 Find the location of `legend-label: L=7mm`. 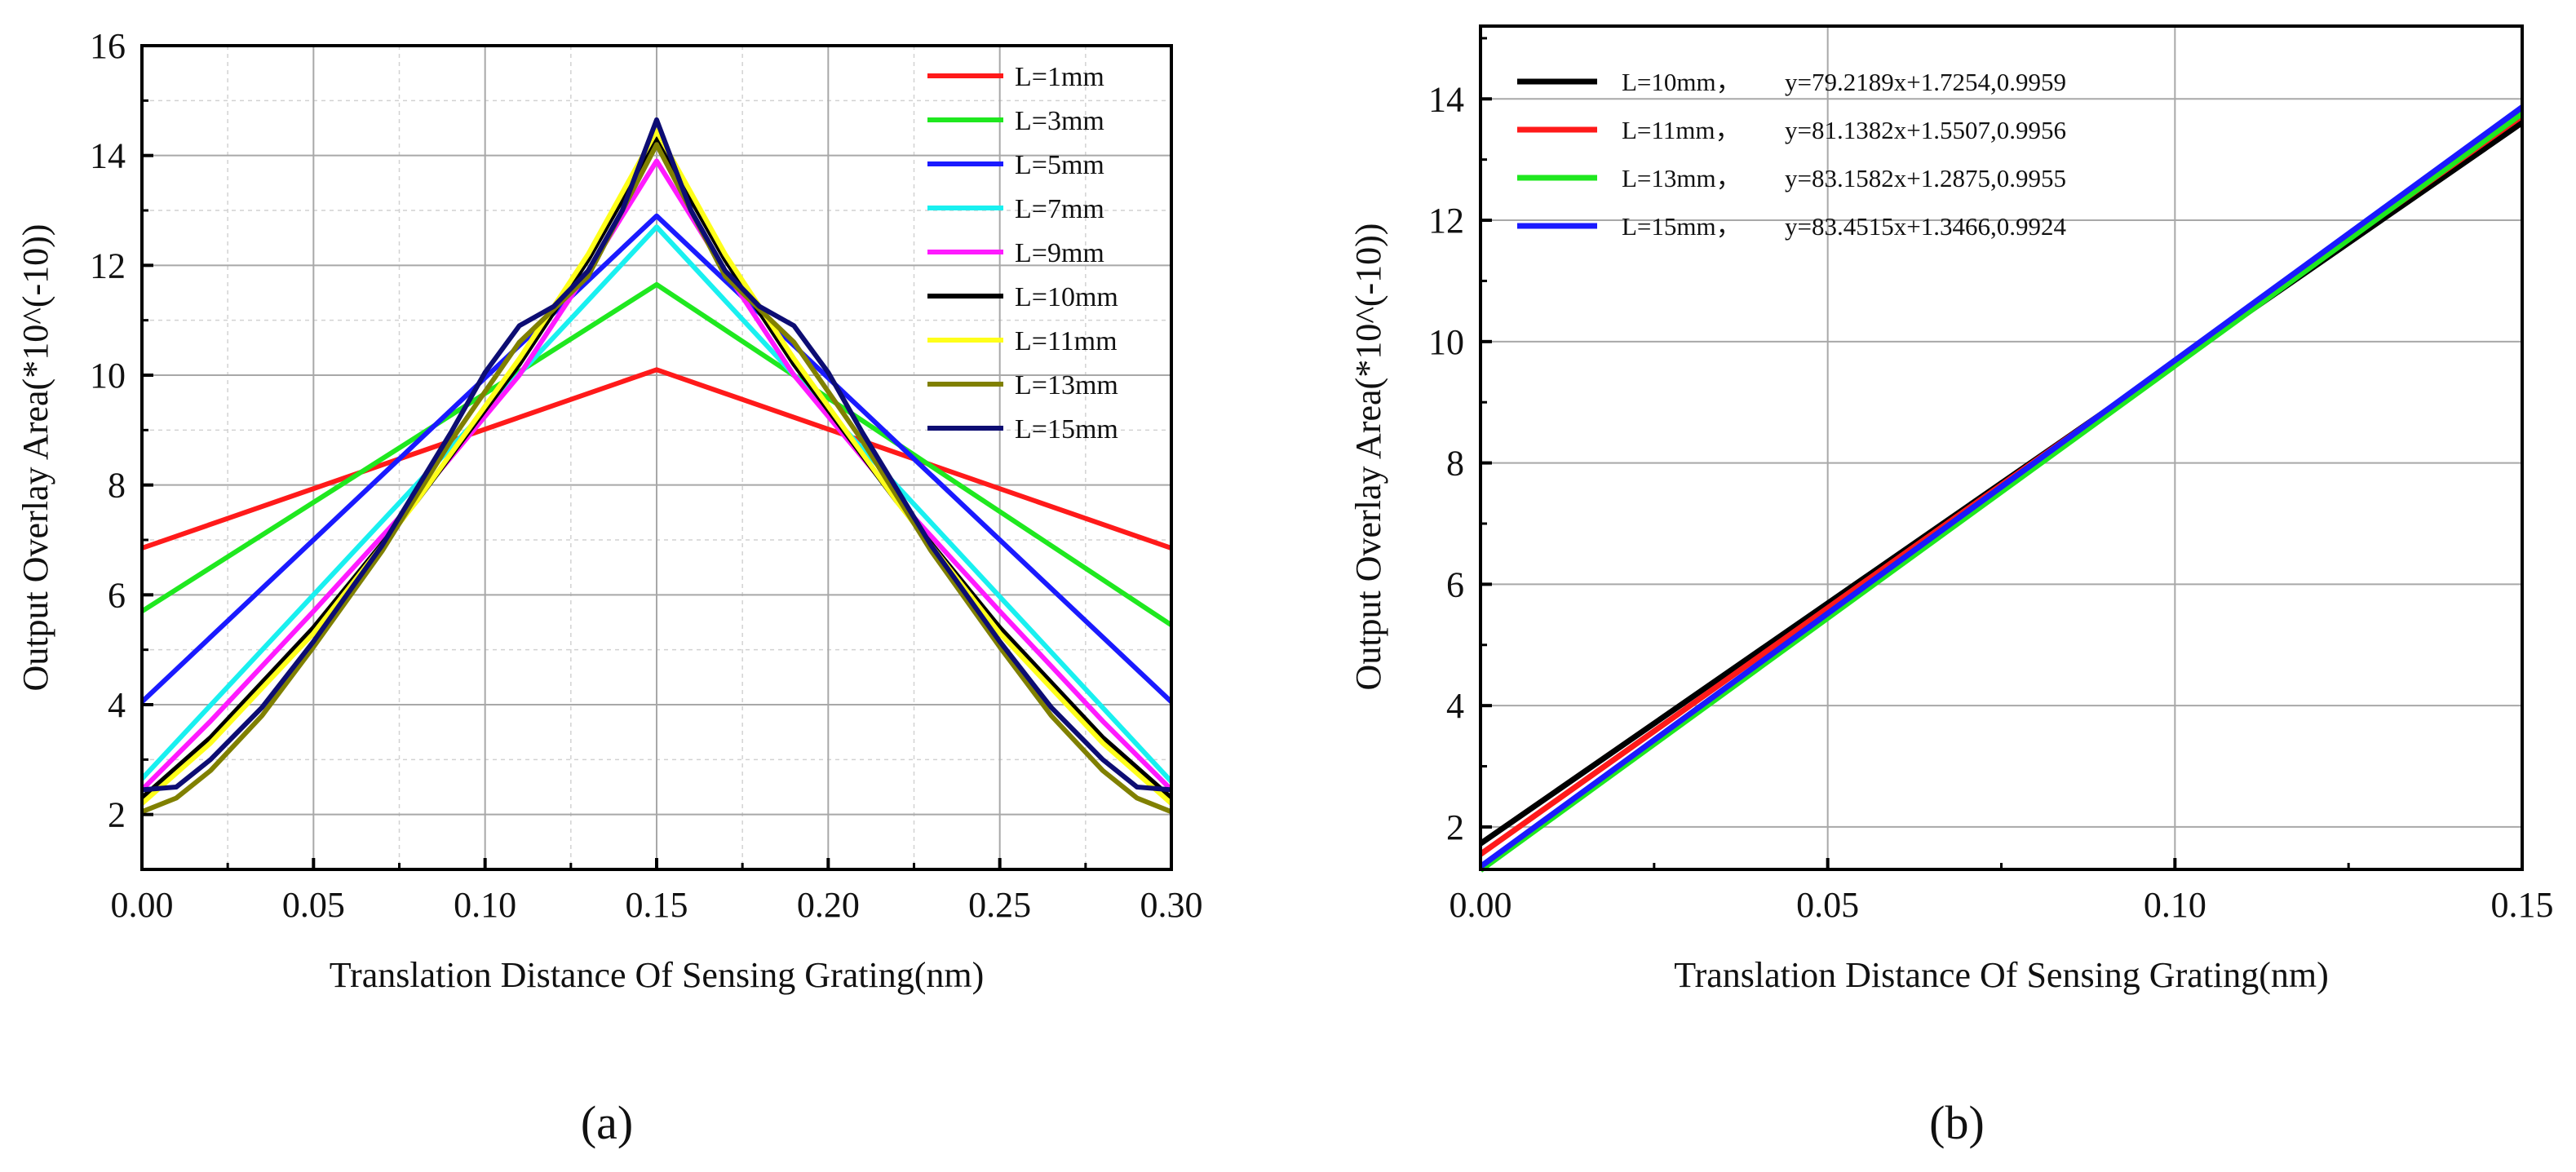

legend-label: L=7mm is located at coordinates (1059, 209).